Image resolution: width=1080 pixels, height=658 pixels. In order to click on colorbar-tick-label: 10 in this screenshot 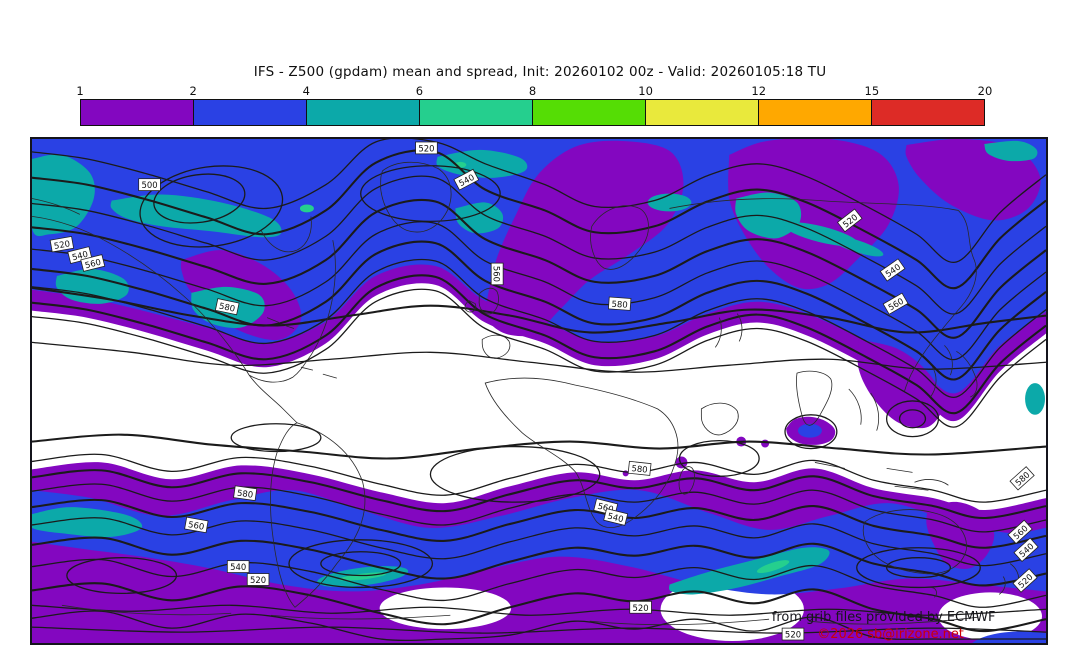, I will do `click(645, 91)`.